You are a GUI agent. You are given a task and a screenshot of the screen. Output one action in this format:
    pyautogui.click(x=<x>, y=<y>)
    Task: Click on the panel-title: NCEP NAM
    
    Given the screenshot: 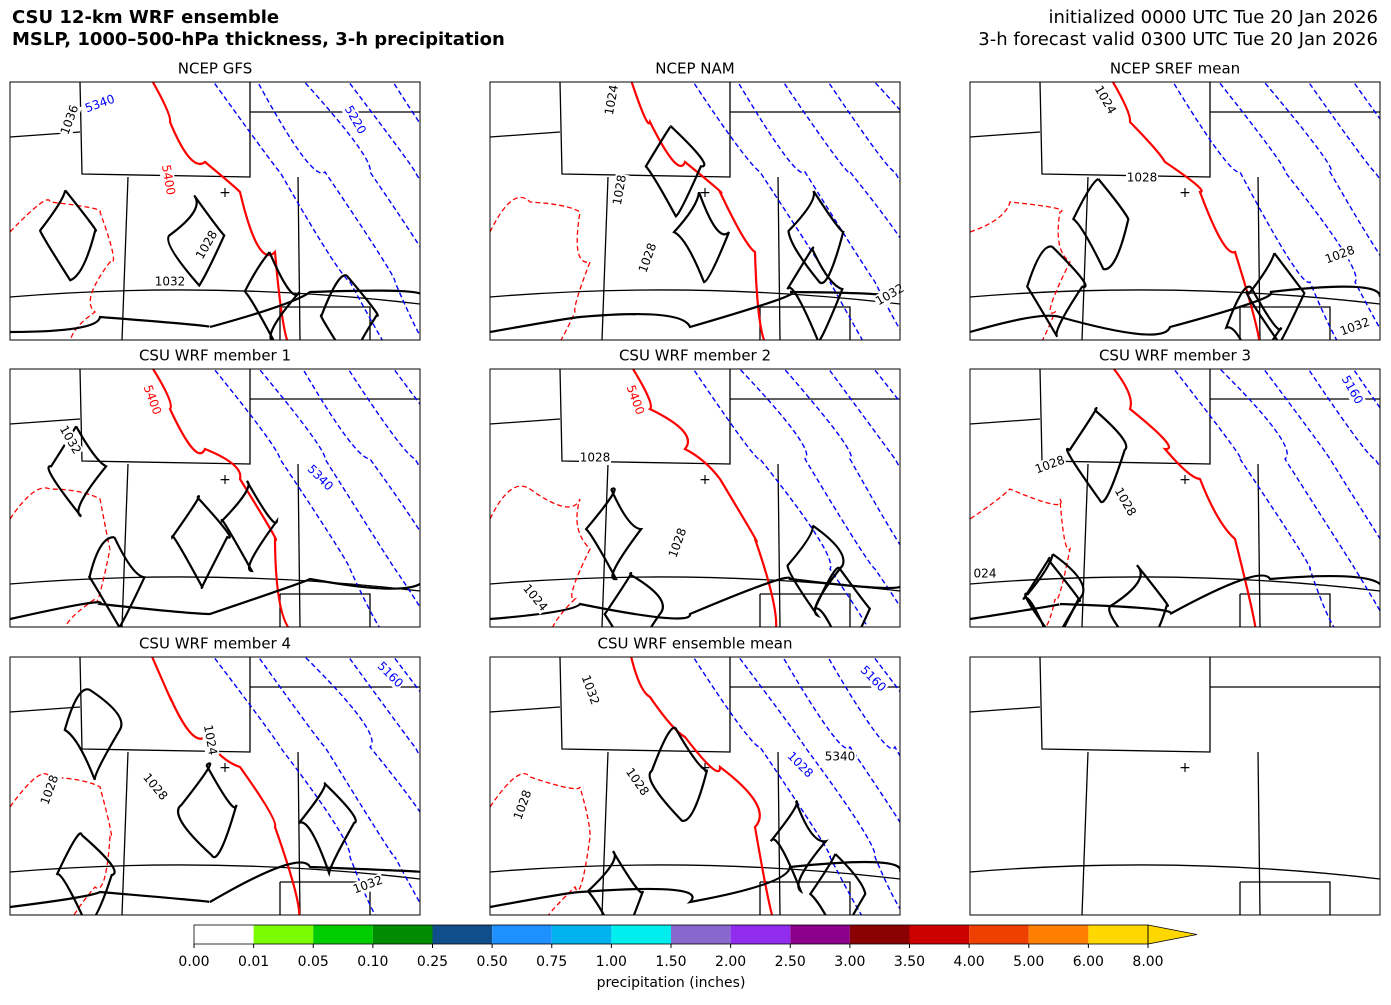 What is the action you would take?
    pyautogui.click(x=694, y=69)
    